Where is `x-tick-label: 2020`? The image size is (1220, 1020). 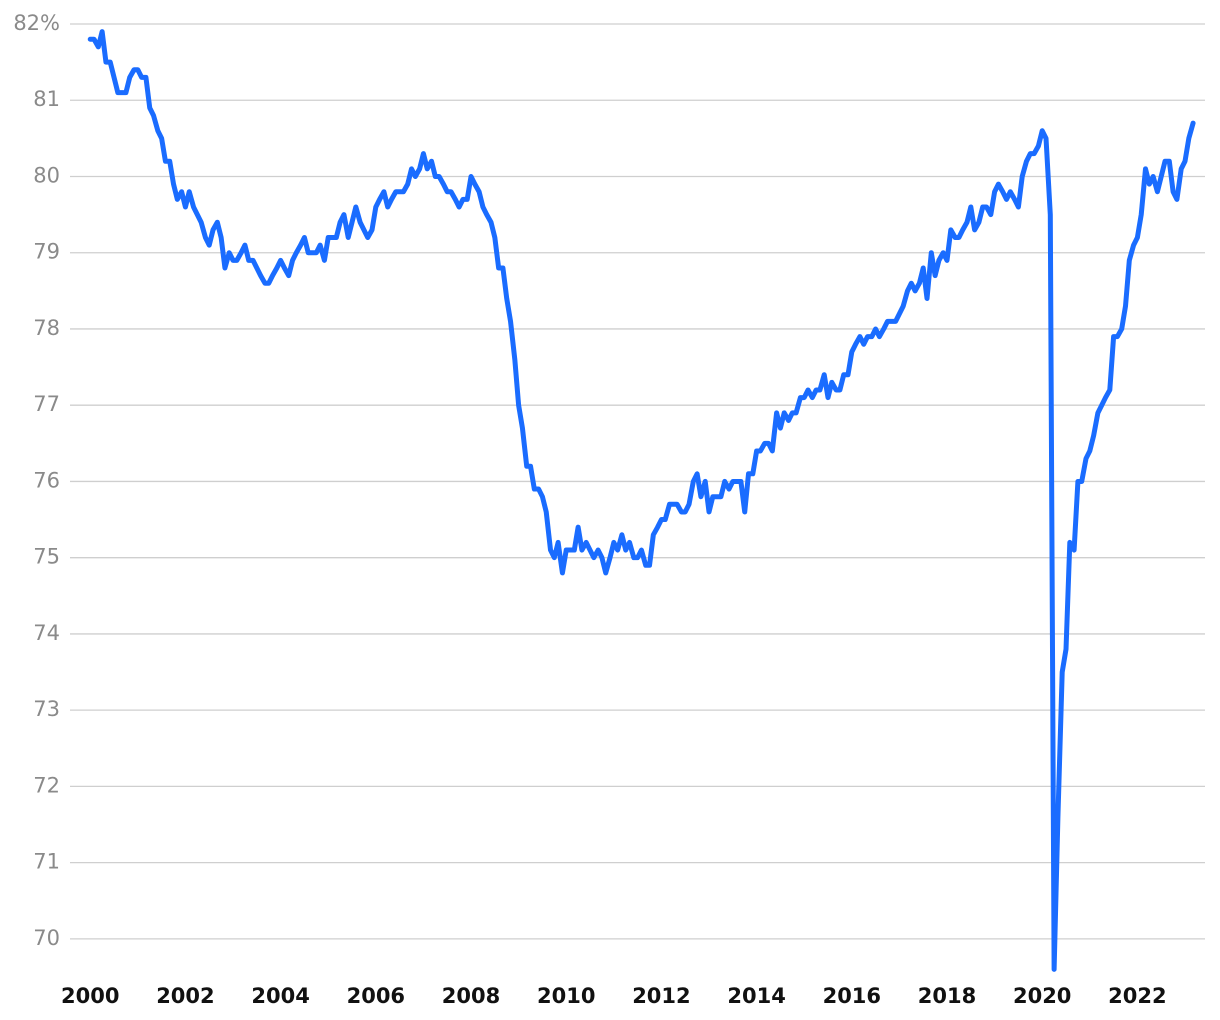 x-tick-label: 2020 is located at coordinates (1042, 996).